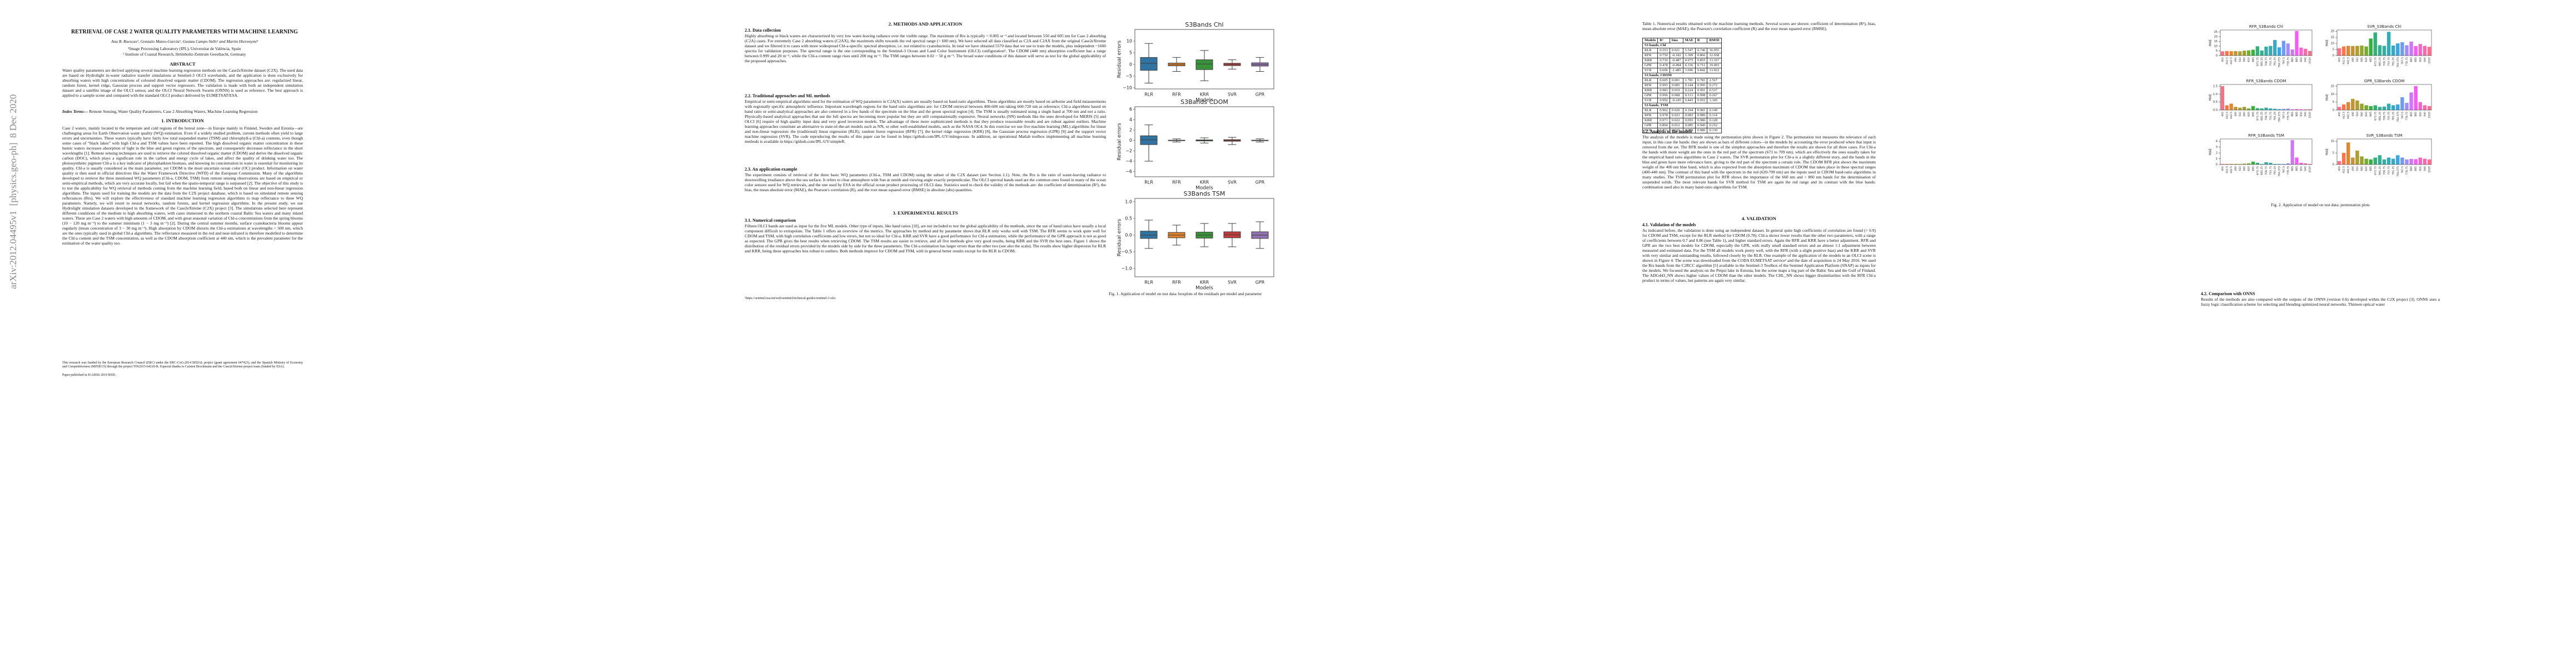 This screenshot has height=667, width=2576. I want to click on x-tick-label: 681.25, so click(2379, 61).